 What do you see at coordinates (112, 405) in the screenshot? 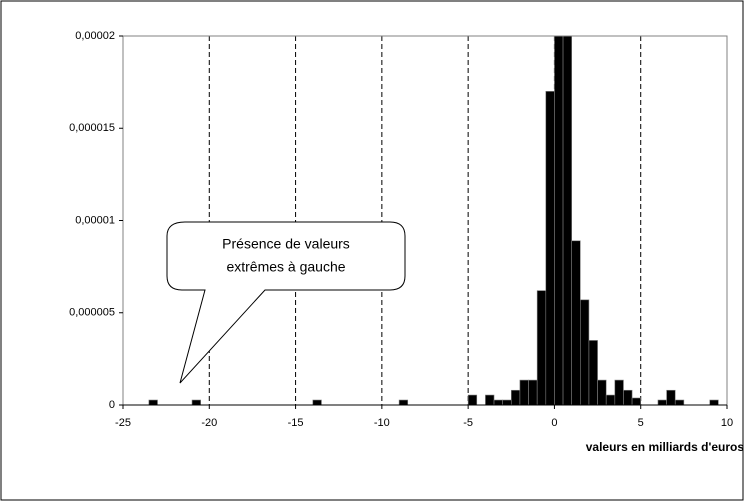
I see `y-tick-label: 0` at bounding box center [112, 405].